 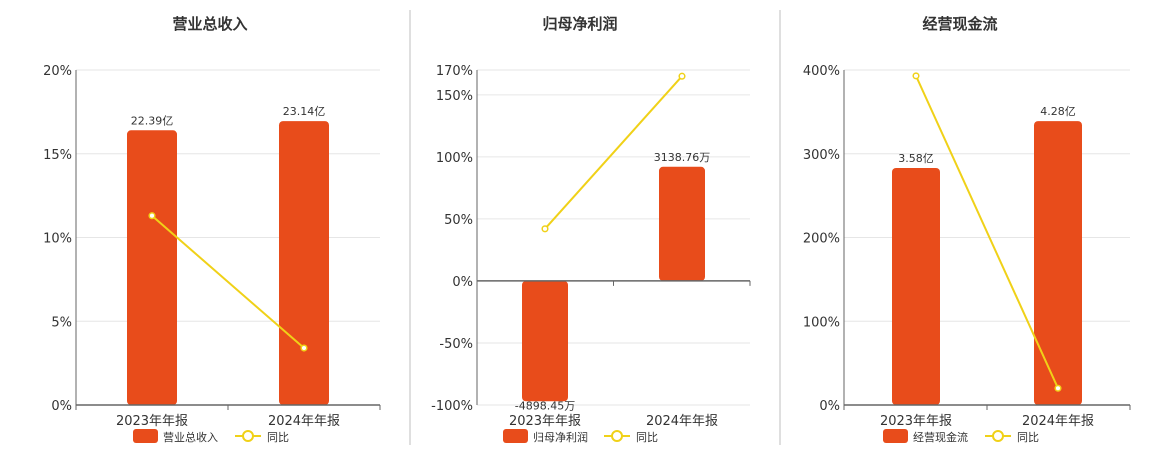 What do you see at coordinates (560, 437) in the screenshot?
I see `legend-bar-label: 归母净利润` at bounding box center [560, 437].